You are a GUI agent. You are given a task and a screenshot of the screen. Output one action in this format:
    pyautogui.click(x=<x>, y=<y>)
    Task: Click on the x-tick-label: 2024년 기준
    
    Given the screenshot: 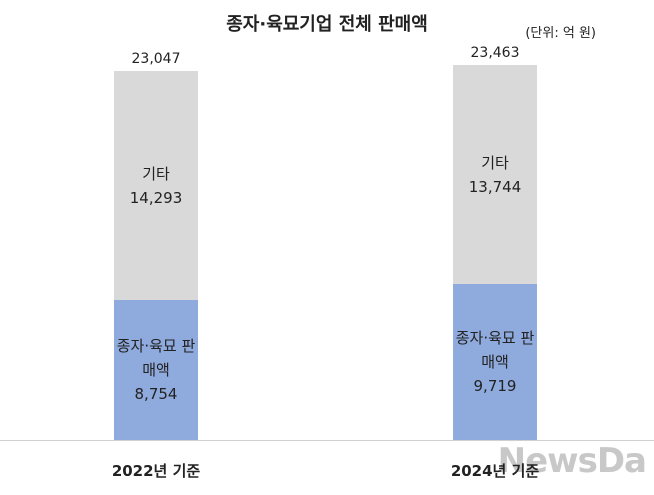 What is the action you would take?
    pyautogui.click(x=495, y=471)
    